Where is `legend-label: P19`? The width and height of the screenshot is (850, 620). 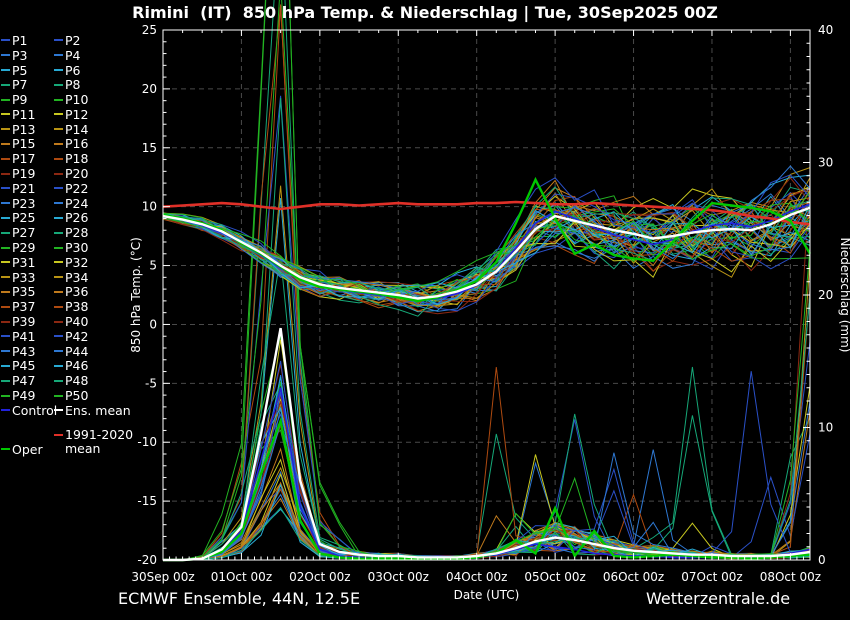
legend-label: P19 is located at coordinates (24, 174).